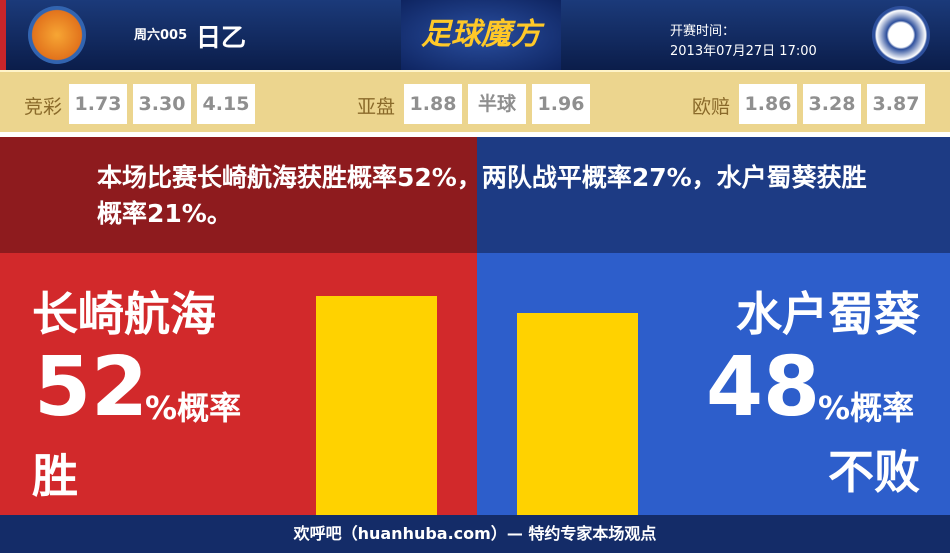 The width and height of the screenshot is (950, 553). Describe the element at coordinates (161, 35) in the screenshot. I see `match-code: 周六005` at that location.